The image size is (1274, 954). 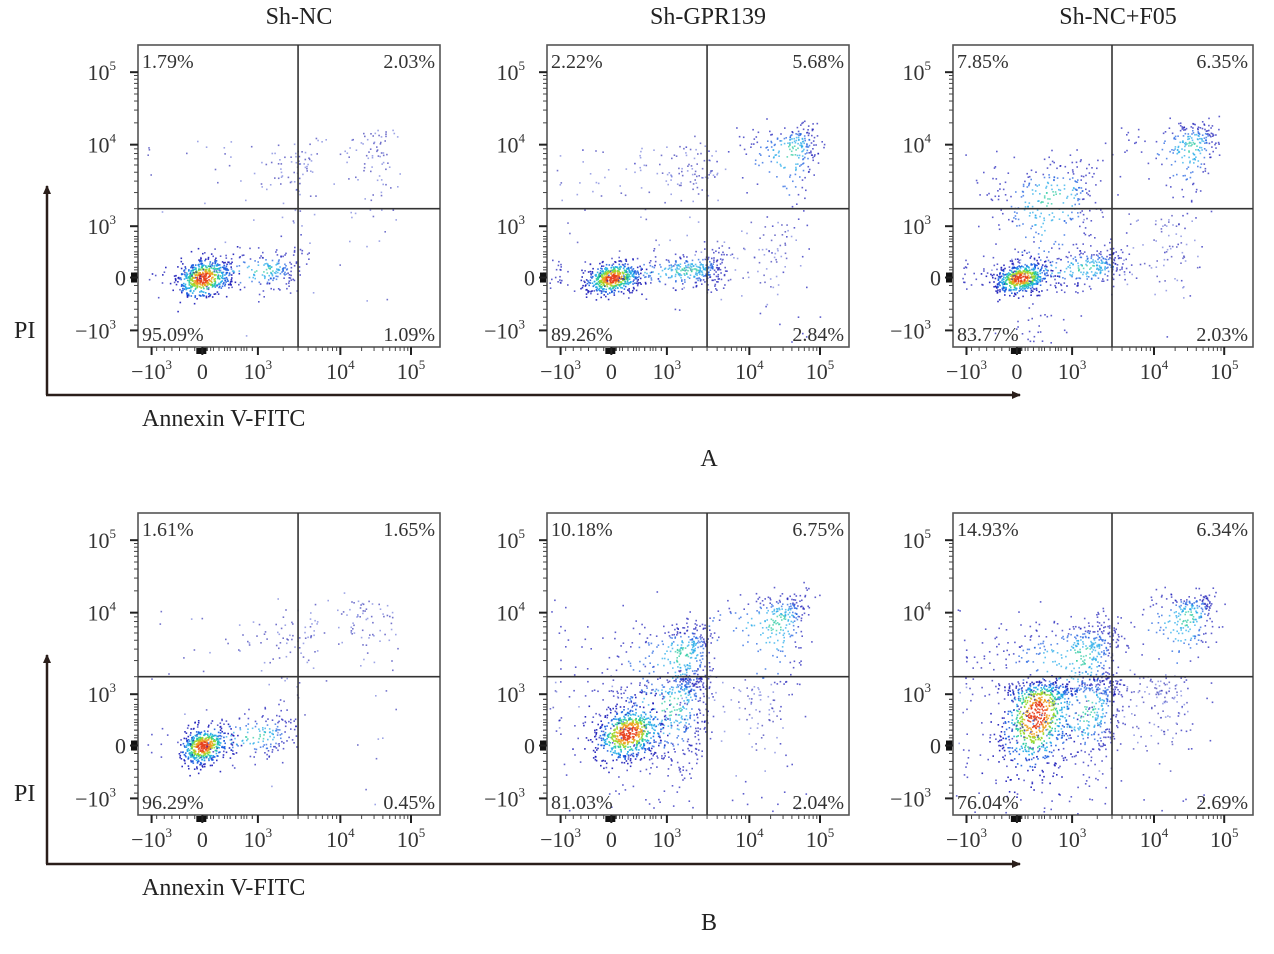 What do you see at coordinates (299, 17) in the screenshot?
I see `panel-title-sh-nc: Sh-NC` at bounding box center [299, 17].